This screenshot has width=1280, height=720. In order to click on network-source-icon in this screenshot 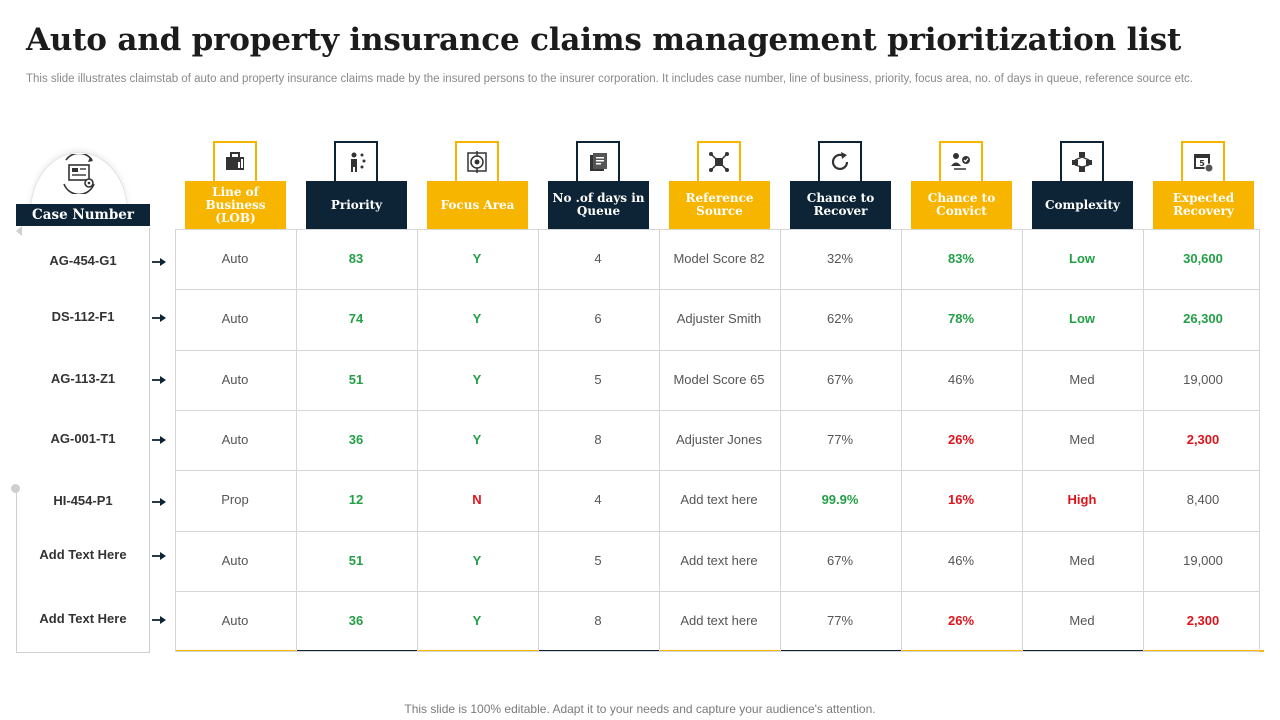, I will do `click(719, 162)`.